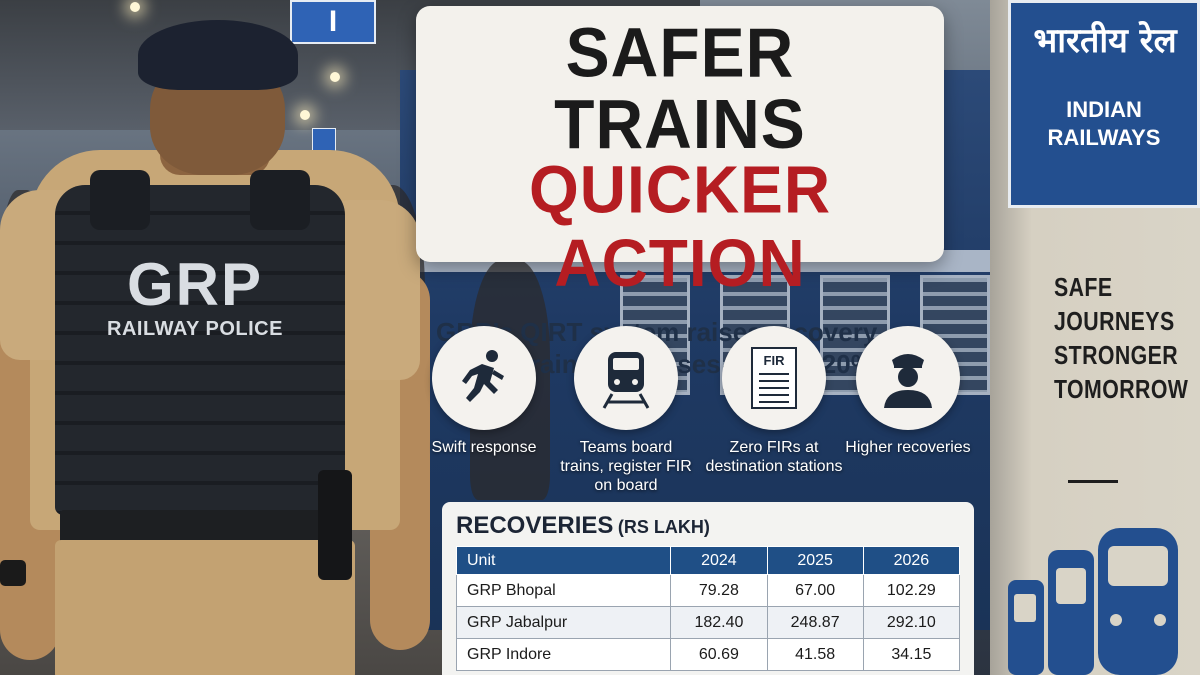 The width and height of the screenshot is (1200, 675). Describe the element at coordinates (375, 290) in the screenshot. I see `officer-sleeve` at that location.